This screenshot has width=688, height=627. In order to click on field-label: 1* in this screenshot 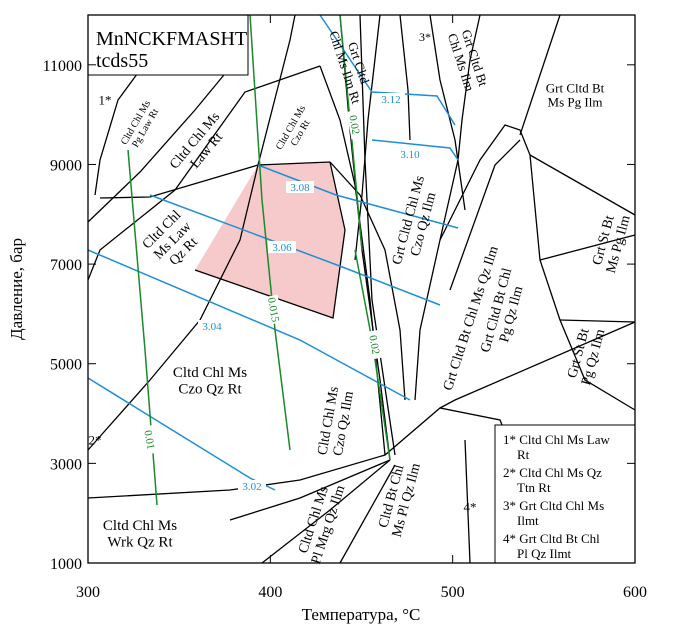, I will do `click(105, 100)`.